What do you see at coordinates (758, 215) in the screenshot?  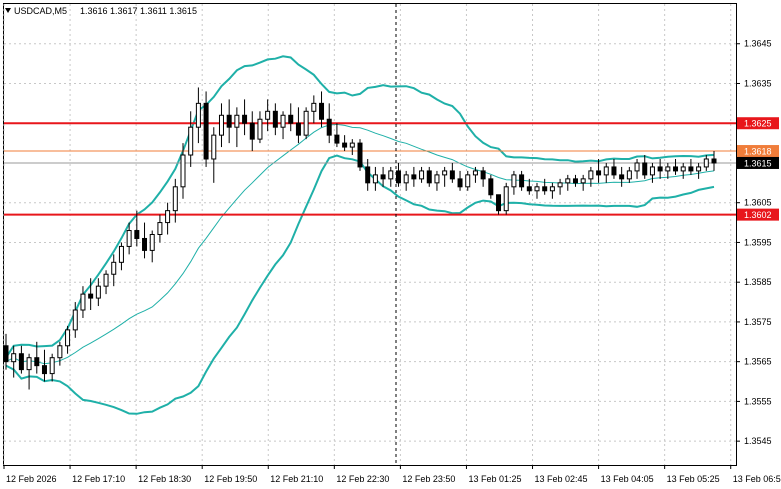 I see `price-tag-label: 1.3602` at bounding box center [758, 215].